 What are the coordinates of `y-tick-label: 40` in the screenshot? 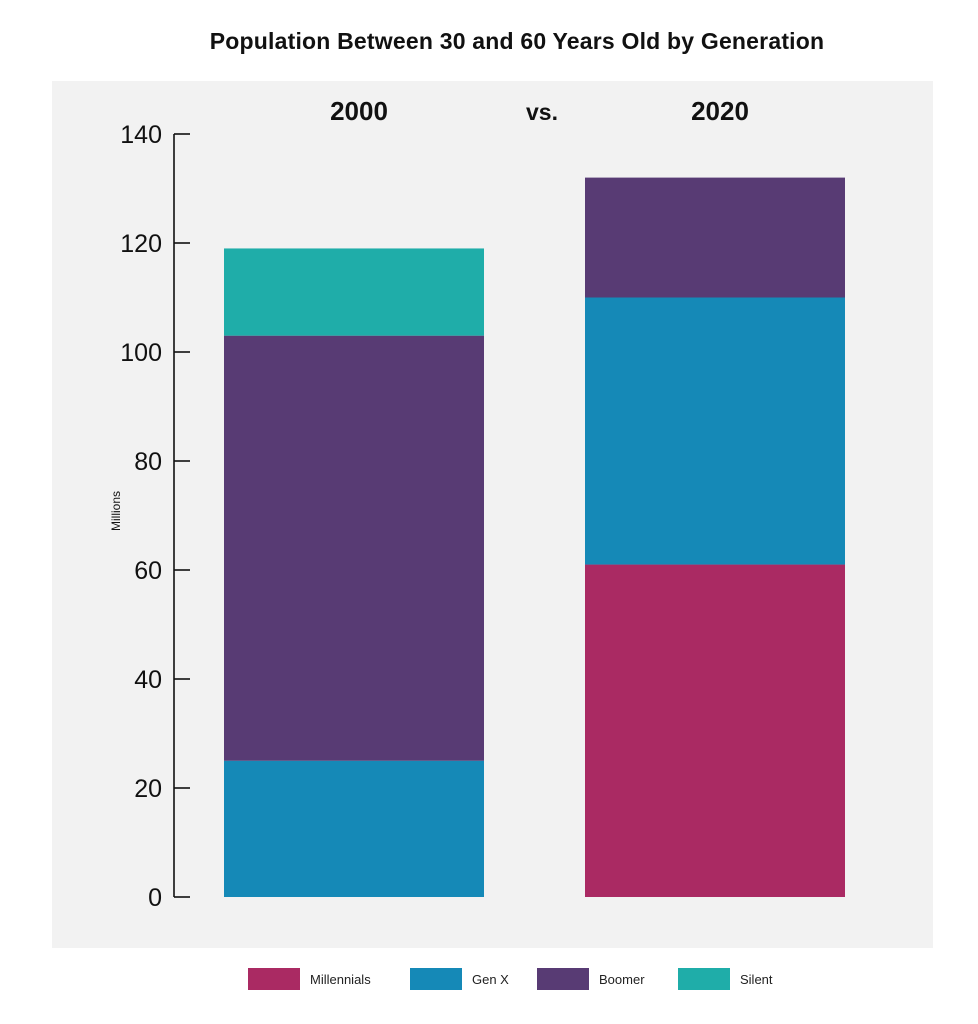 It's located at (148, 680).